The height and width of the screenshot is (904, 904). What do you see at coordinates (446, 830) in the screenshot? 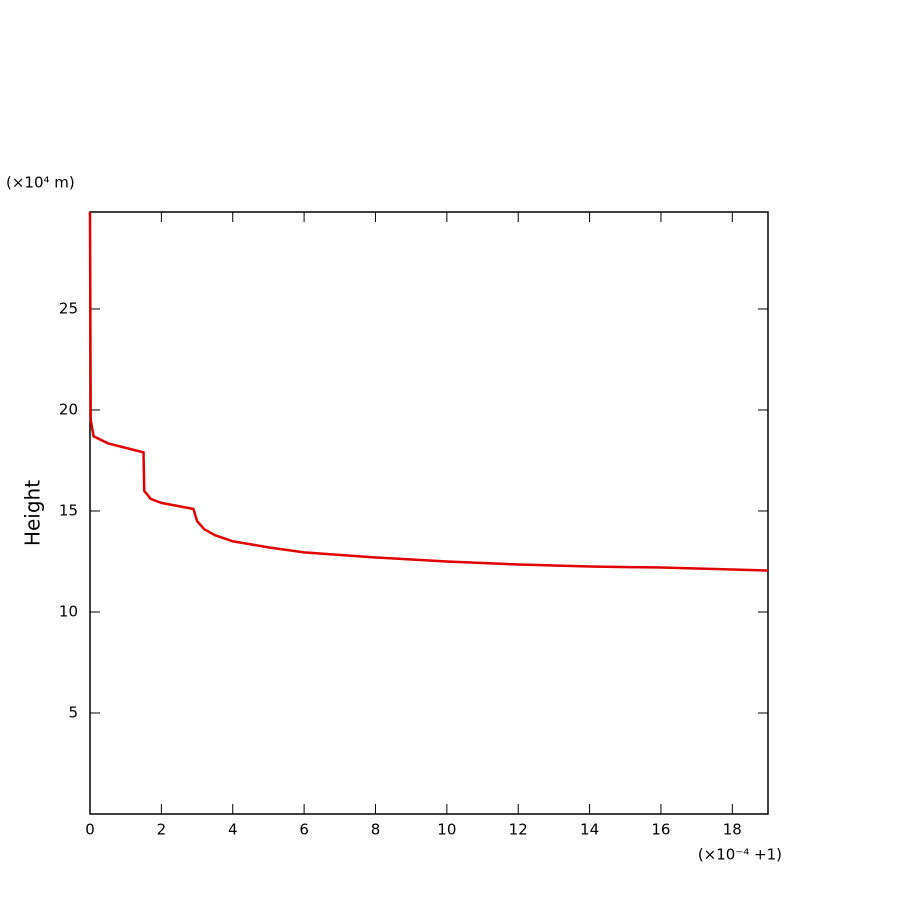
I see `x-tick-label: 10` at bounding box center [446, 830].